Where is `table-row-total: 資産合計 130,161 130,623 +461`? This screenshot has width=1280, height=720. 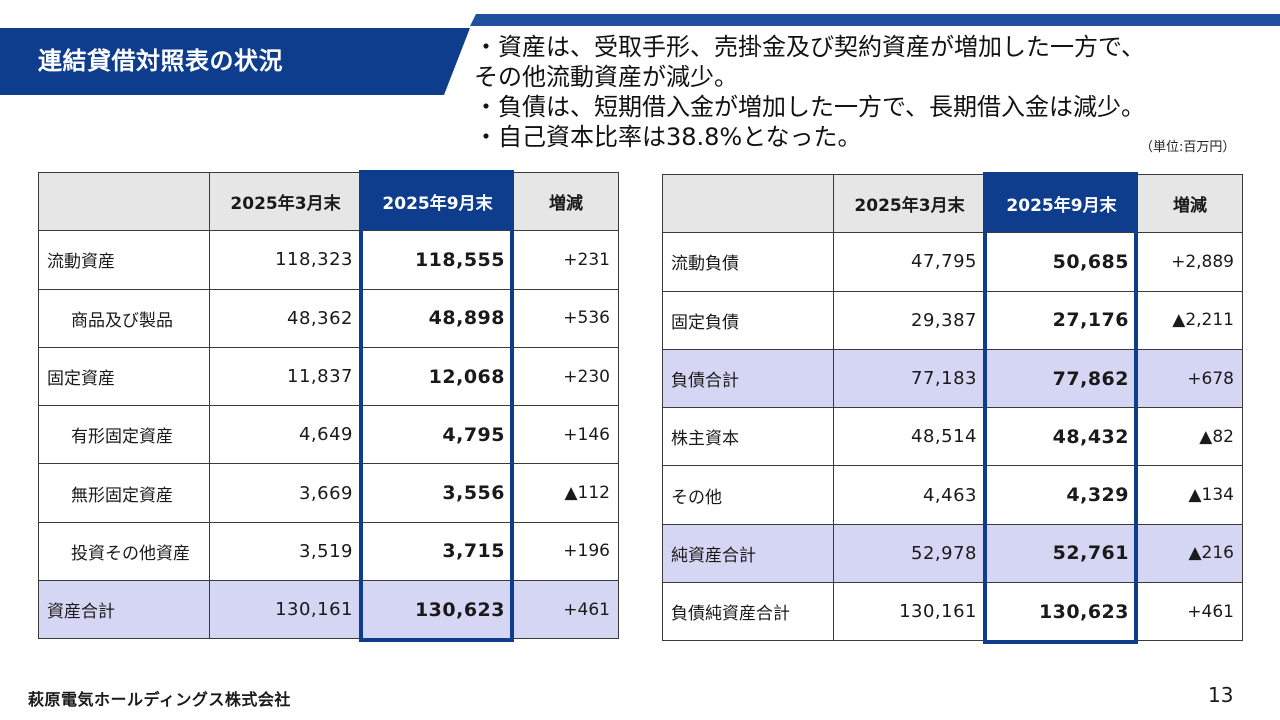 table-row-total: 資産合計 130,161 130,623 +461 is located at coordinates (328, 610).